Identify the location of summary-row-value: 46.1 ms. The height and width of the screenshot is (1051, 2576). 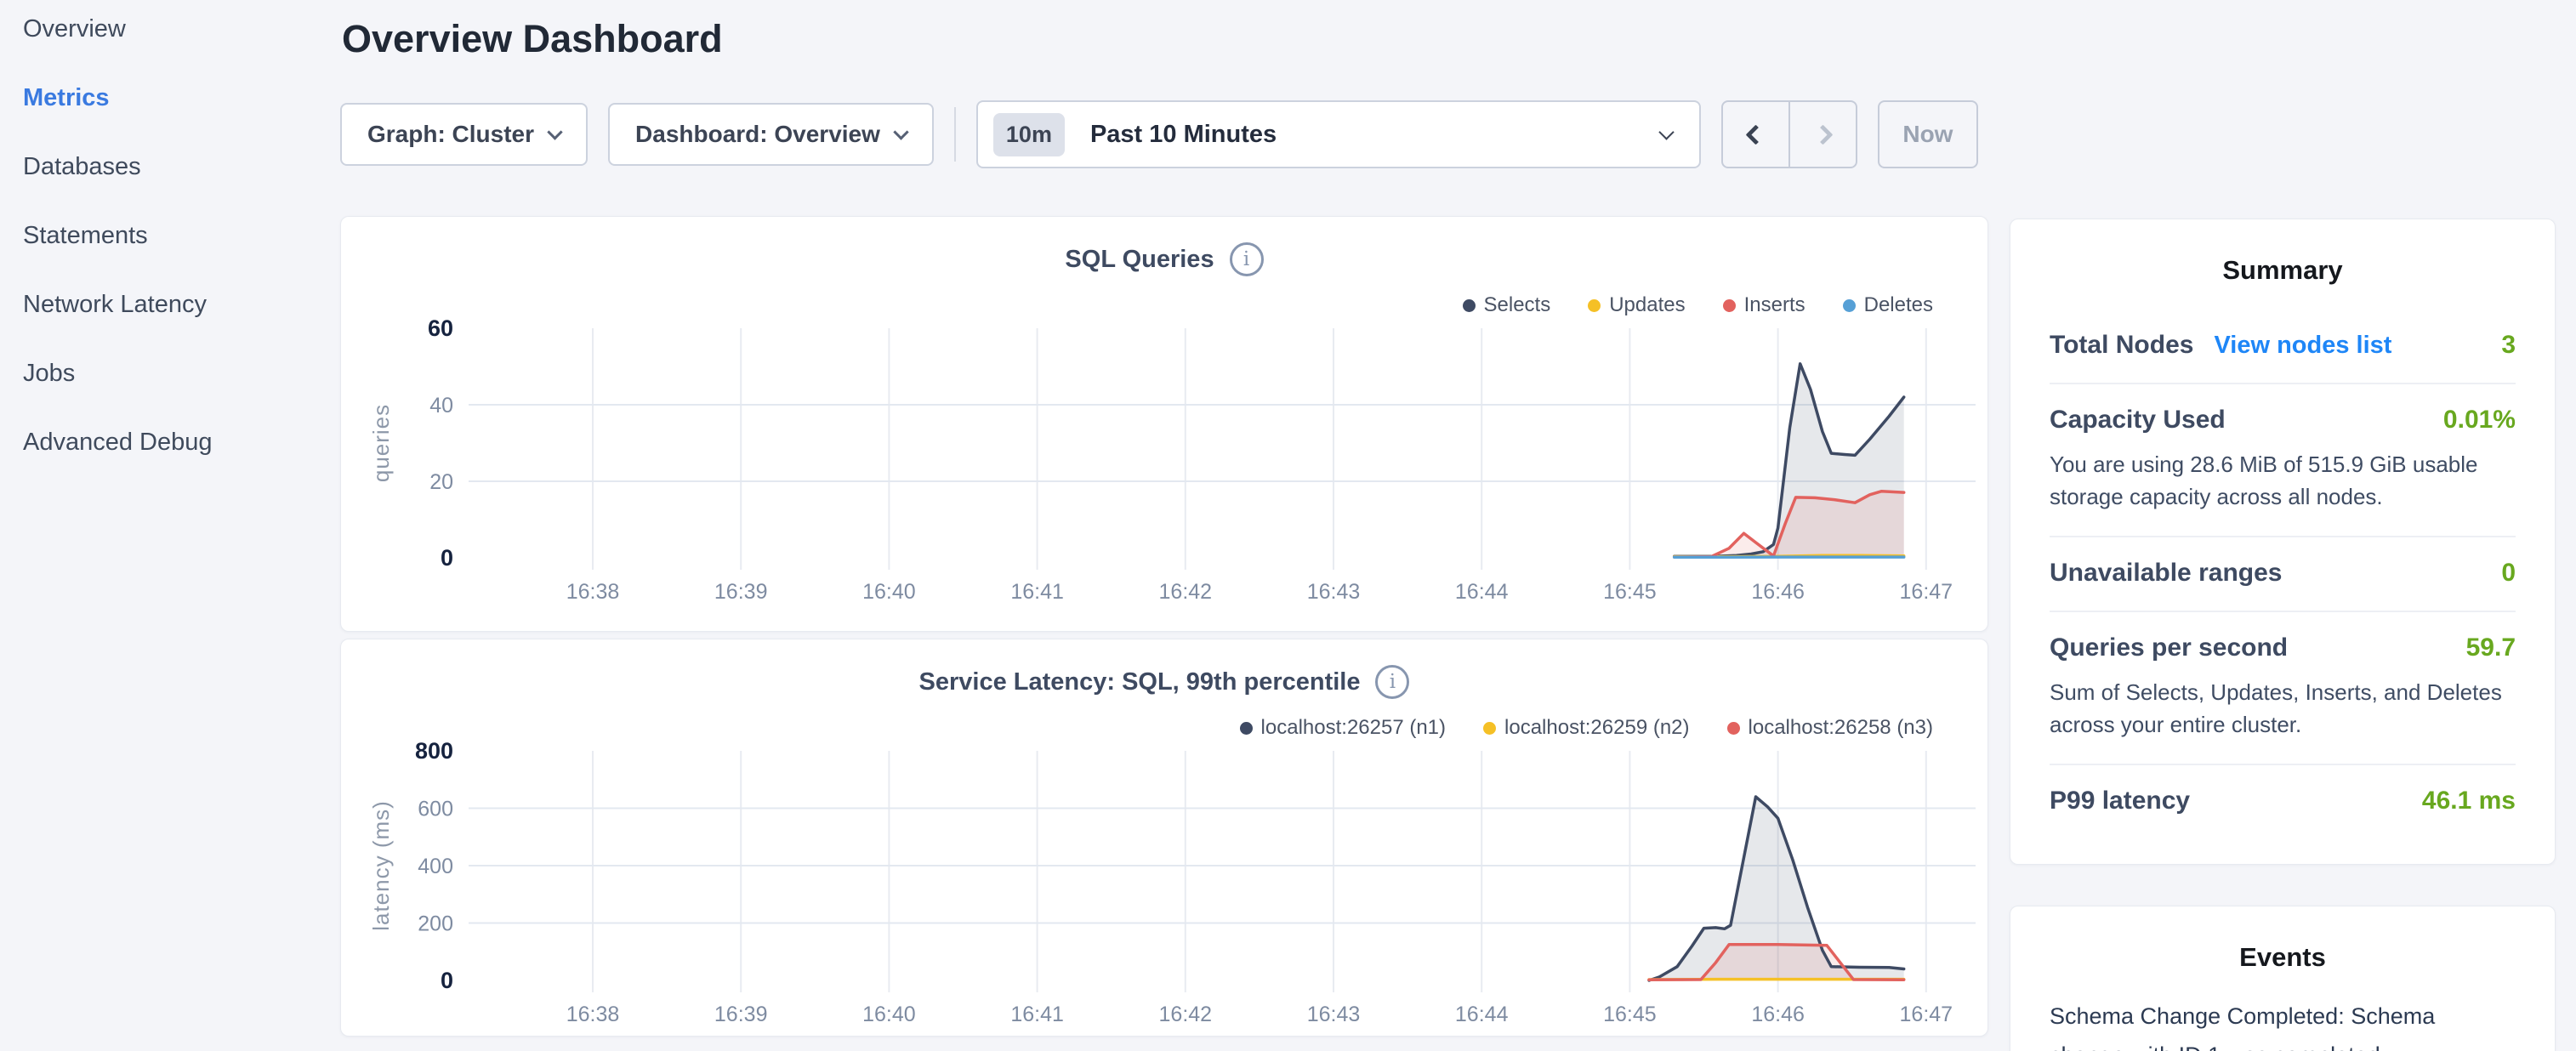
(2468, 801).